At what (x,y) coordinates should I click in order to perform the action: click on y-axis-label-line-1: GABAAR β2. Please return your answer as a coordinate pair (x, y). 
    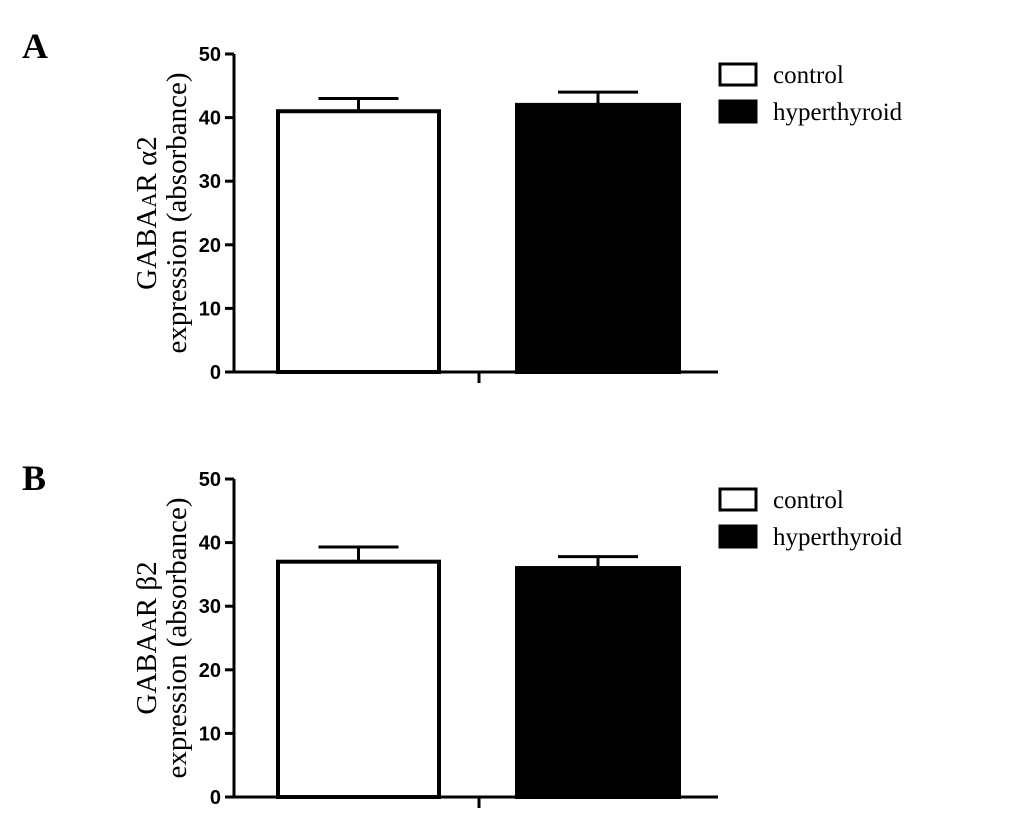
    Looking at the image, I should click on (147, 637).